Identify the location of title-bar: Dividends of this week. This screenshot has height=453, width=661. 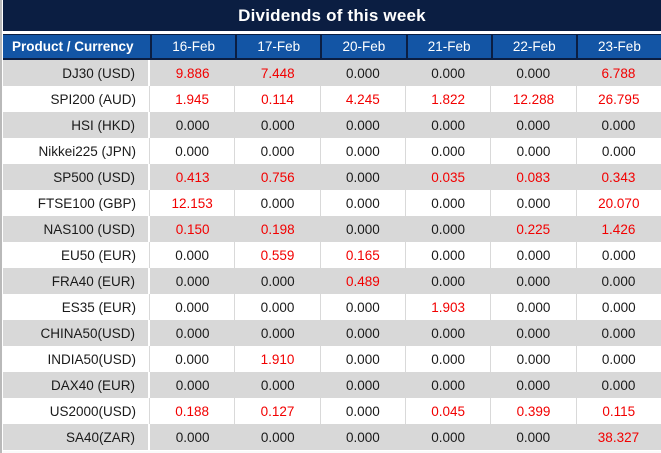
(332, 15).